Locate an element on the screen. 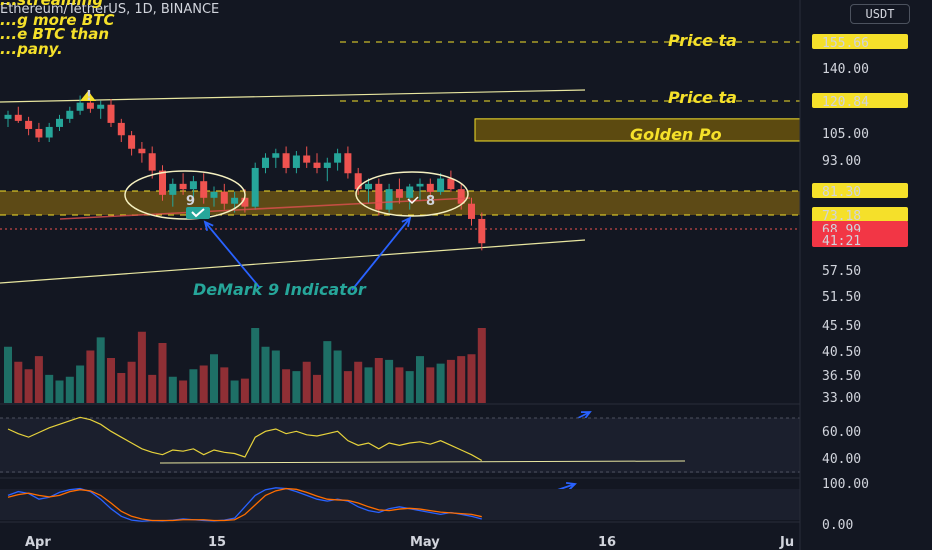 This screenshot has width=932, height=550. price-badge-label: 120.84 is located at coordinates (845, 102).